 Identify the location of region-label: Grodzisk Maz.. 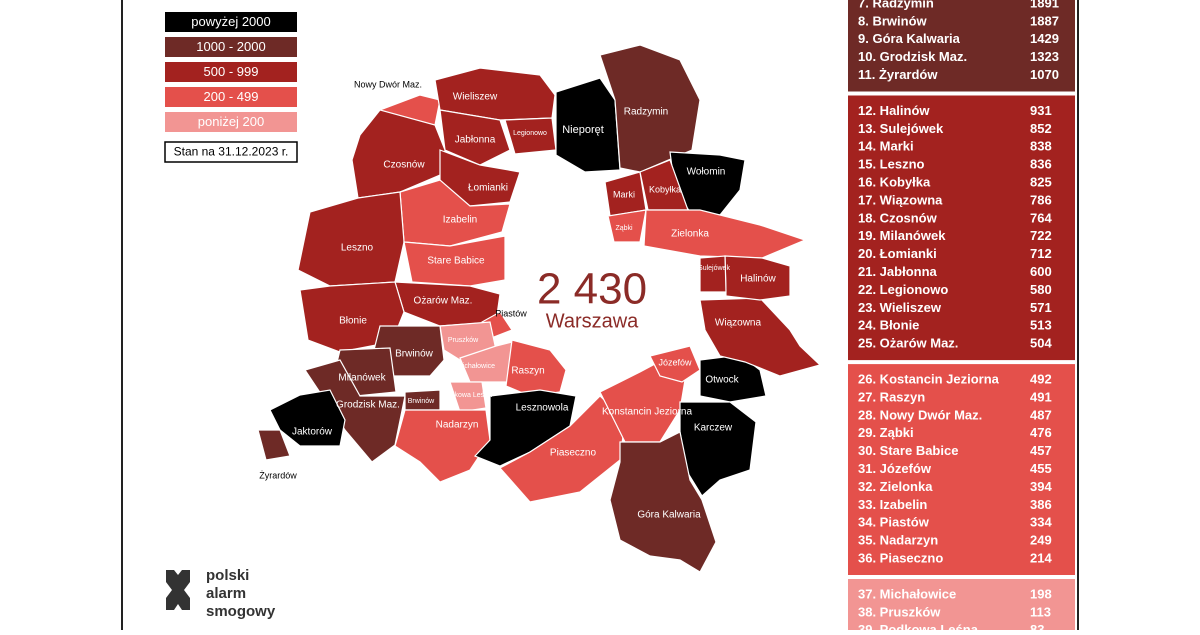
(368, 405).